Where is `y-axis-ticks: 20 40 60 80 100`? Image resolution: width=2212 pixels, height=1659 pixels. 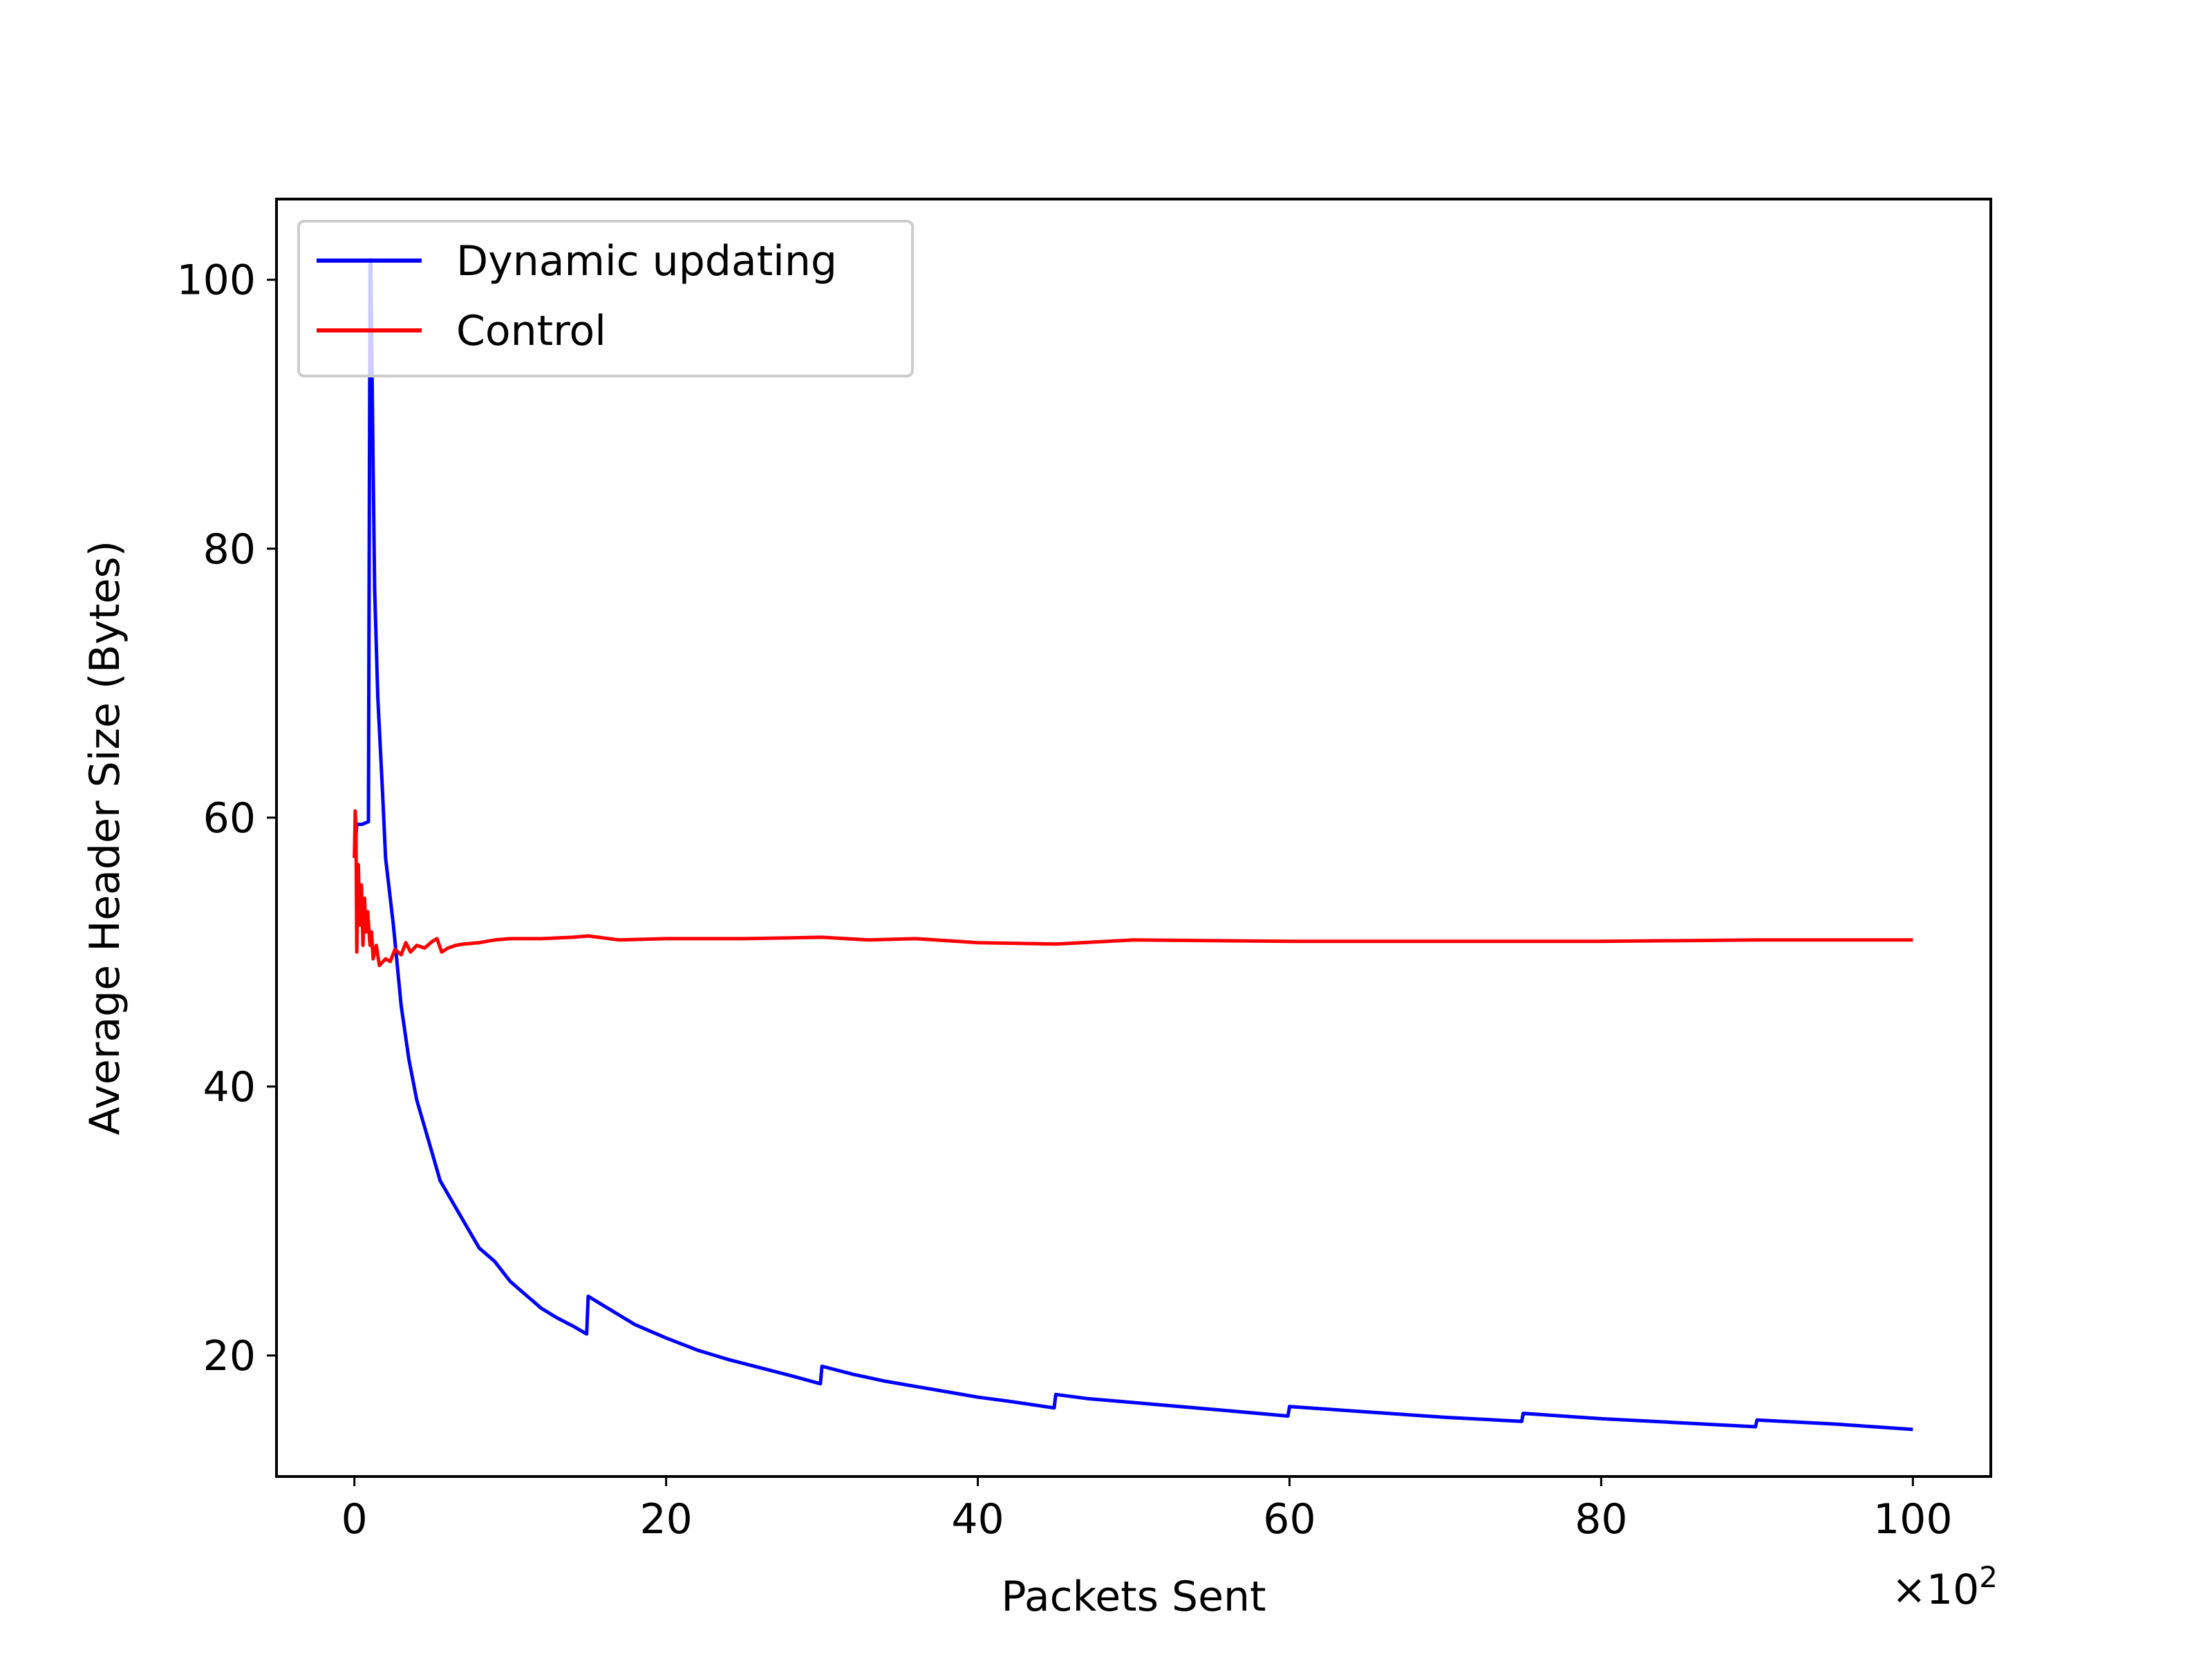 y-axis-ticks: 20 40 60 80 100 is located at coordinates (226, 818).